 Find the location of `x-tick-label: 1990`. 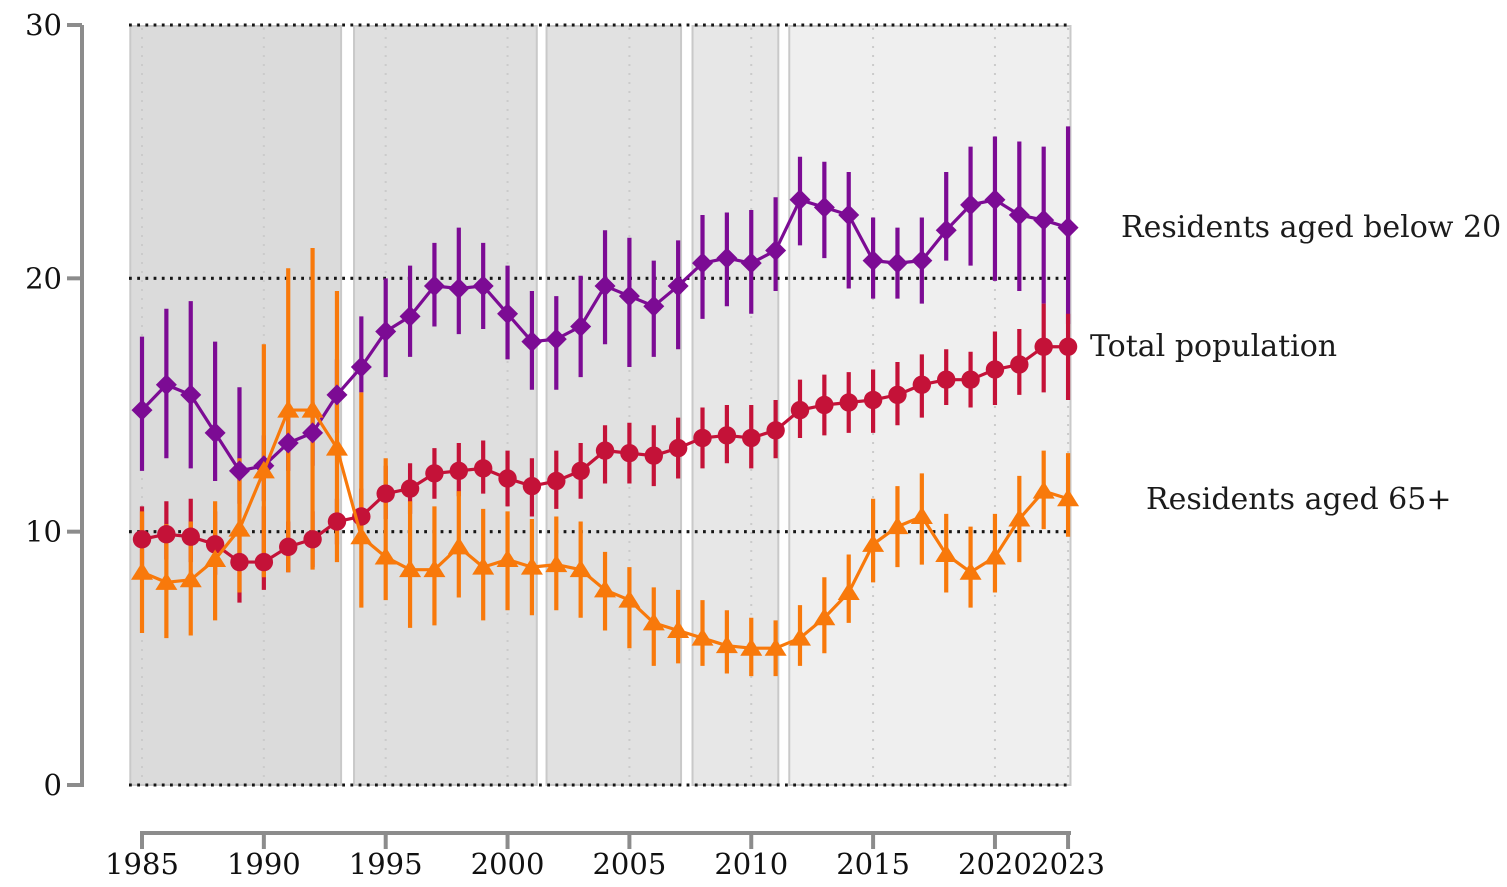

x-tick-label: 1990 is located at coordinates (264, 864).